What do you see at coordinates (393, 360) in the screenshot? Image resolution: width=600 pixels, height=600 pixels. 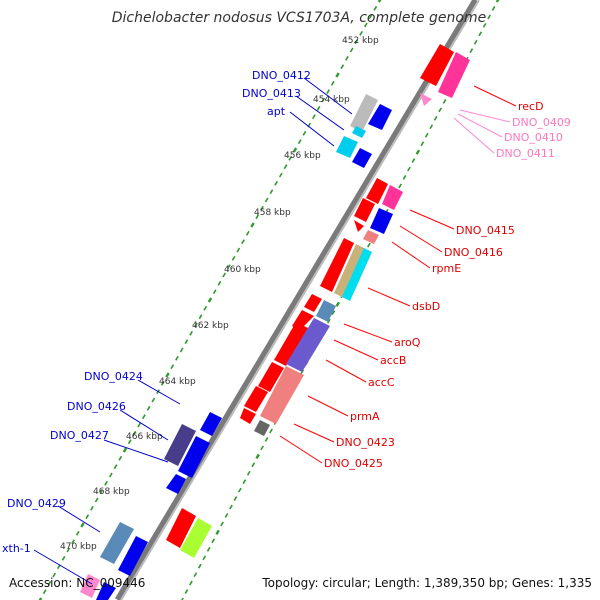 I see `gene-label: accB` at bounding box center [393, 360].